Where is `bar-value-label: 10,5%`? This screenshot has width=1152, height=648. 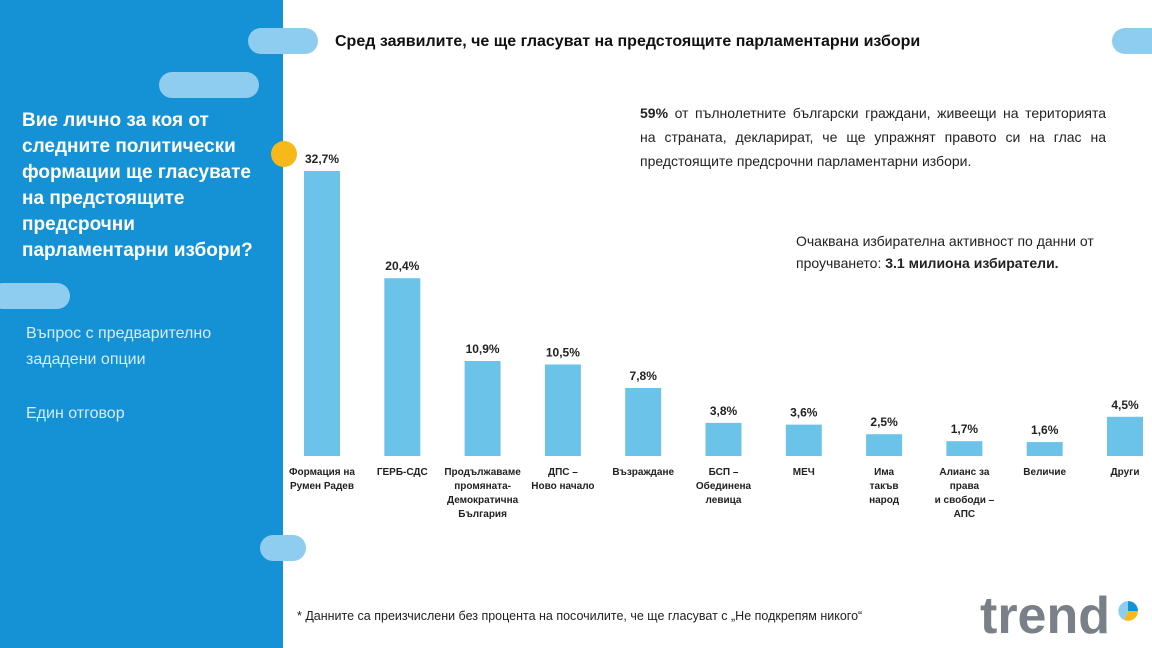
bar-value-label: 10,5% is located at coordinates (563, 352).